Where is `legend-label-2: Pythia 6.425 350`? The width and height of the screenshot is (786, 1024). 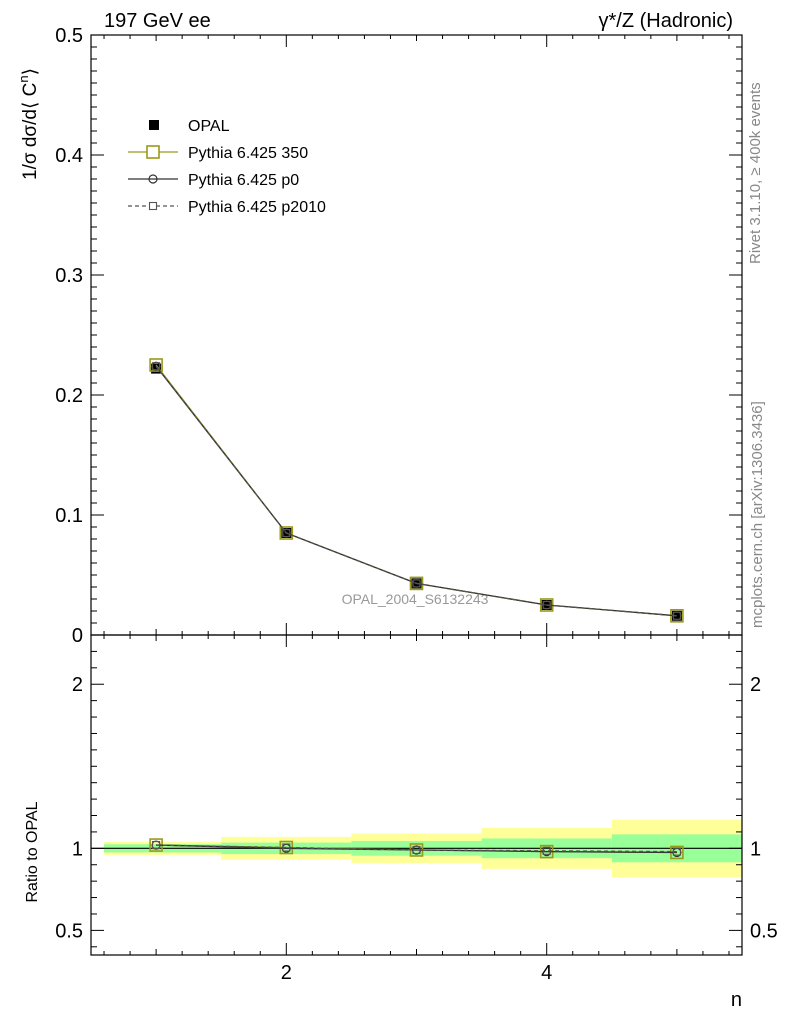 legend-label-2: Pythia 6.425 350 is located at coordinates (248, 153).